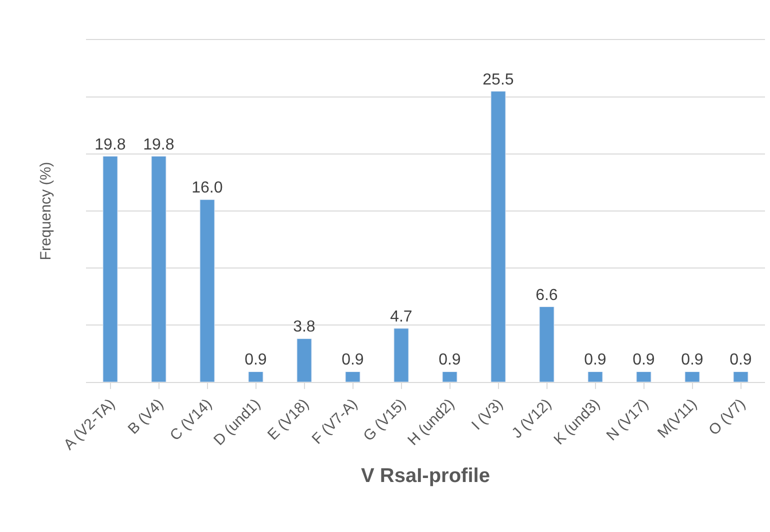 This screenshot has width=770, height=532. I want to click on data-label: 3.8, so click(304, 327).